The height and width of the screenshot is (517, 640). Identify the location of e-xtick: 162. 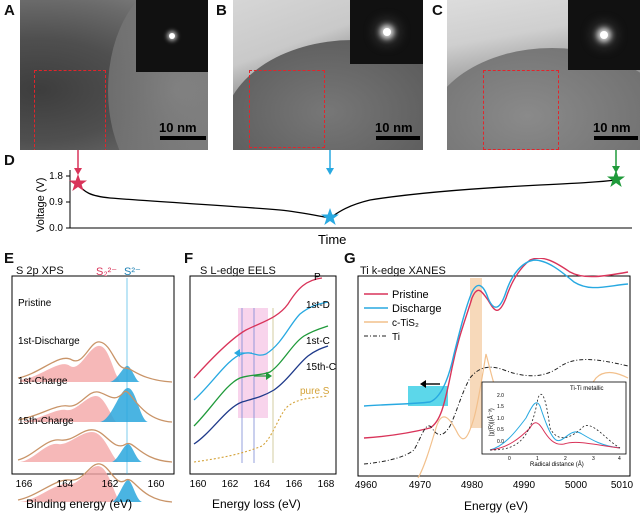
(110, 484).